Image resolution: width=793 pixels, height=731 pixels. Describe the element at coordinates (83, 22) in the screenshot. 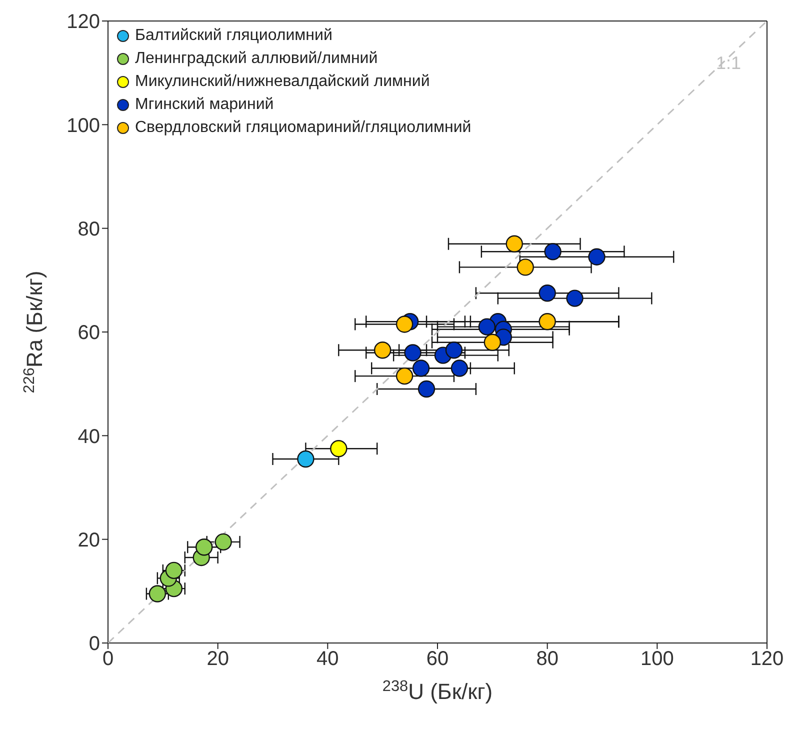

I see `y-tick-label: 120` at that location.